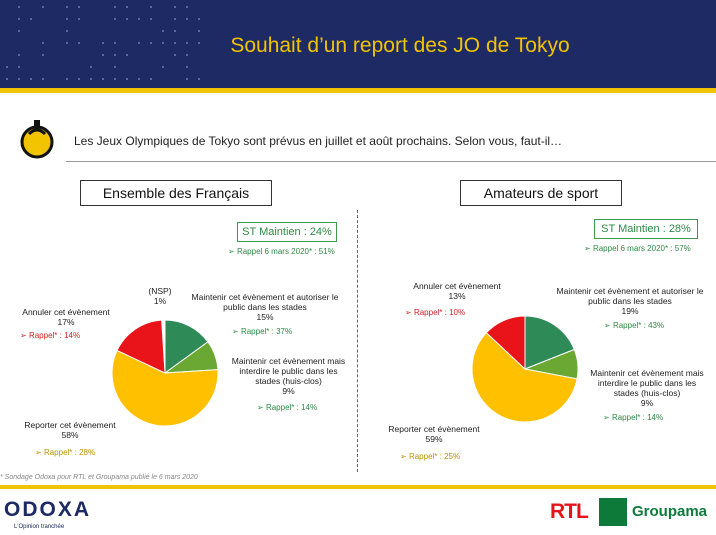 The width and height of the screenshot is (716, 535). Describe the element at coordinates (541, 193) in the screenshot. I see `chart-title-sport: Amateurs de sport` at that location.